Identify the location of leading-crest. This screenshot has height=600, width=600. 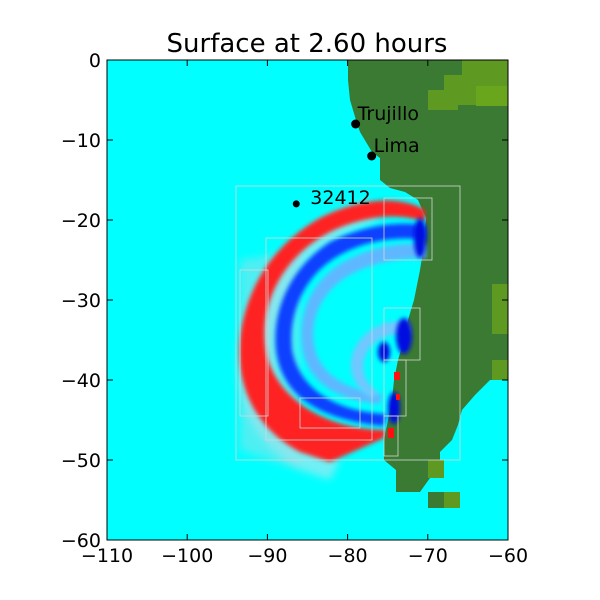
(332, 331).